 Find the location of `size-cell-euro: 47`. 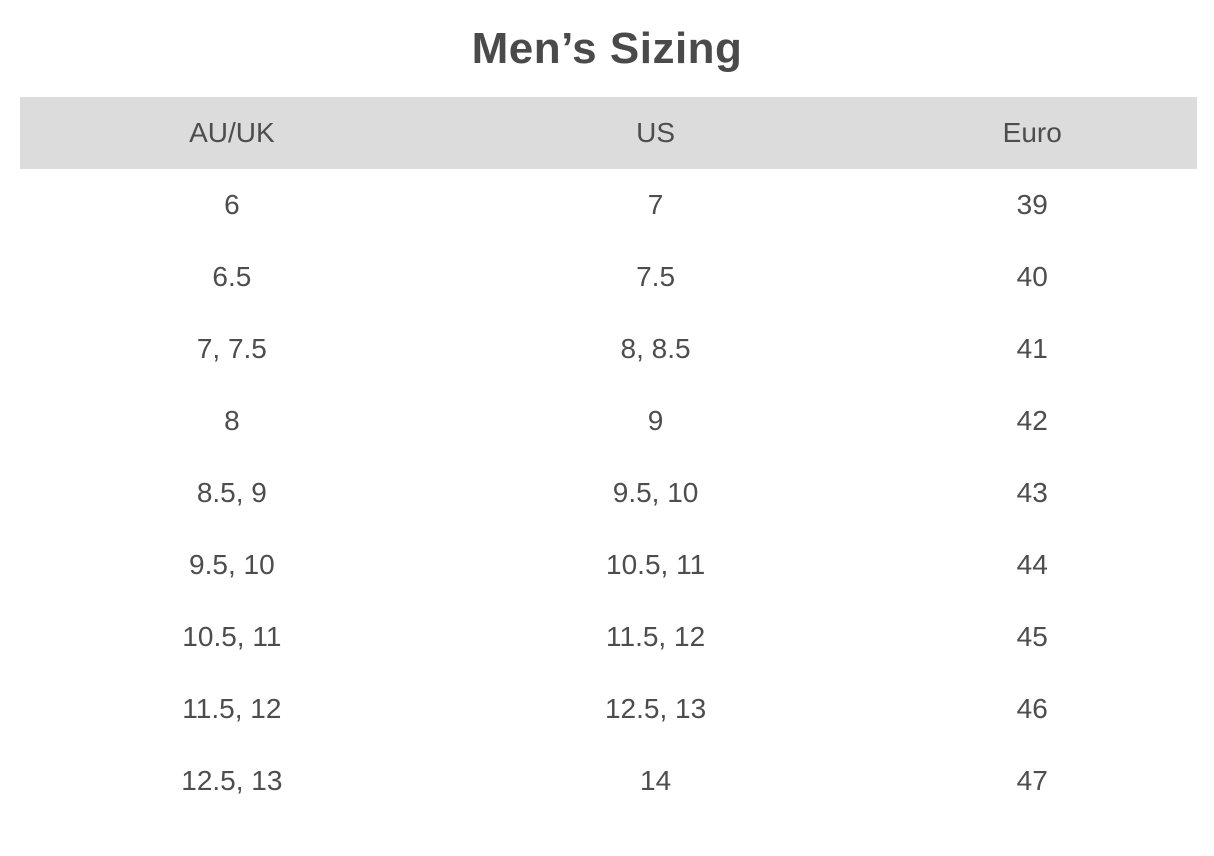

size-cell-euro: 47 is located at coordinates (1032, 781).